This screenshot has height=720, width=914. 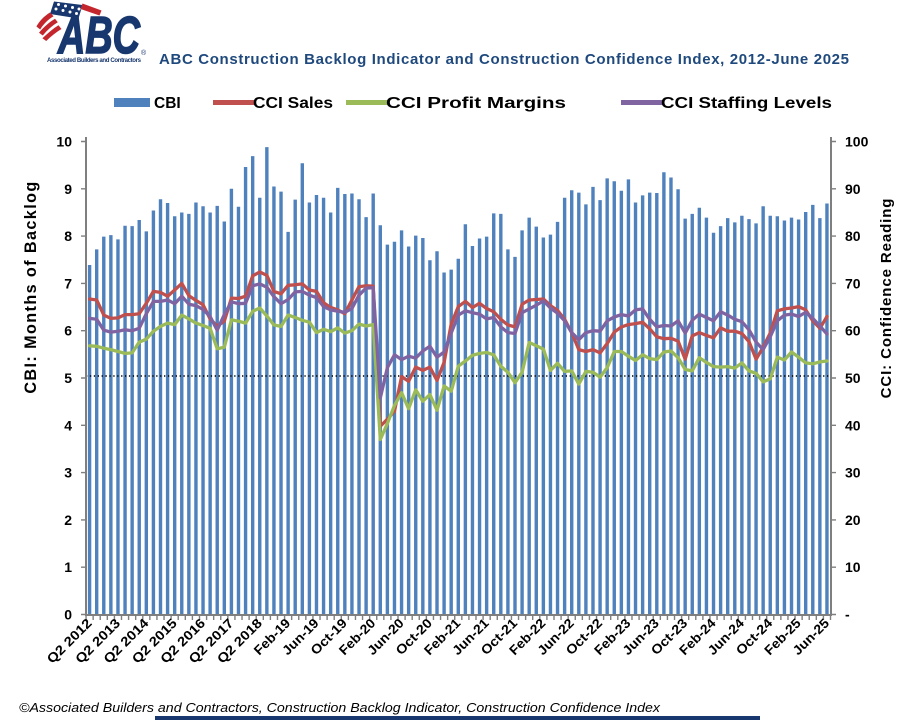 I want to click on svg-text: 90, so click(x=853, y=189).